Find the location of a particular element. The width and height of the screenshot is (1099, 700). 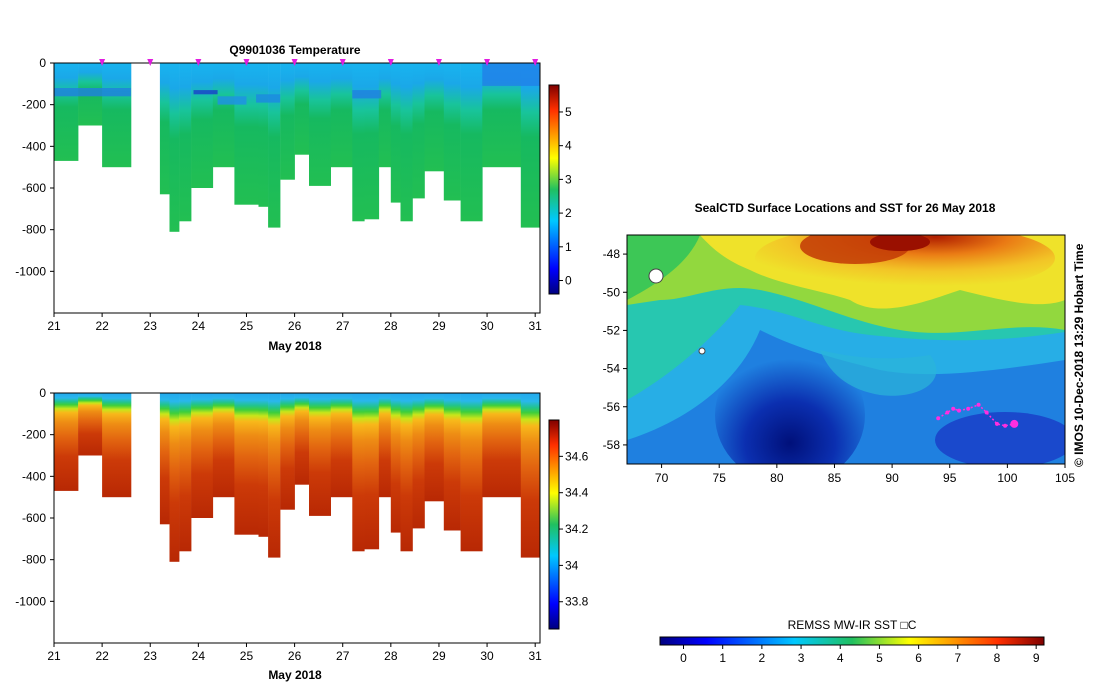

sst-colorbar-ticks: 0 1 2 3 4 5 6 7 8 9 is located at coordinates (860, 655).